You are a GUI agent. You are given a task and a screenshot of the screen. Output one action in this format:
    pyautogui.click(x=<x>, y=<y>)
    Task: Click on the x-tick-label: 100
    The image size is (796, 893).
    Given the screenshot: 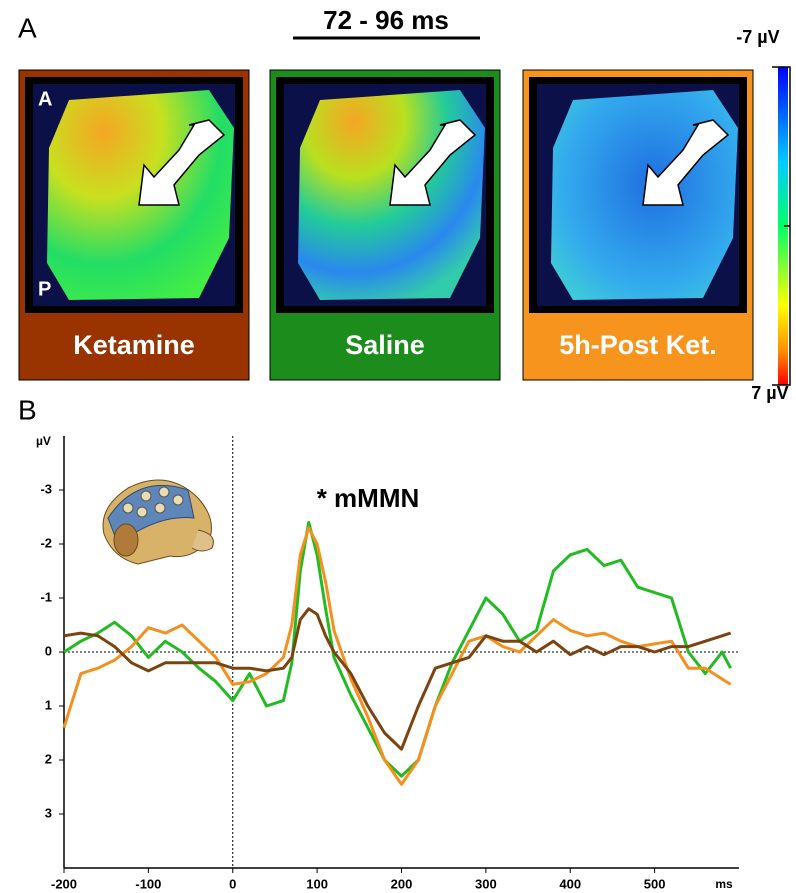 What is the action you would take?
    pyautogui.click(x=317, y=883)
    